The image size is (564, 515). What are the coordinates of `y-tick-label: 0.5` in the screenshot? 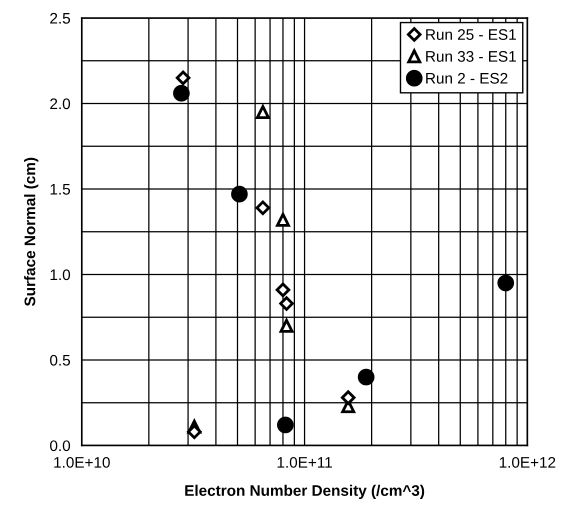 It's located at (60, 360).